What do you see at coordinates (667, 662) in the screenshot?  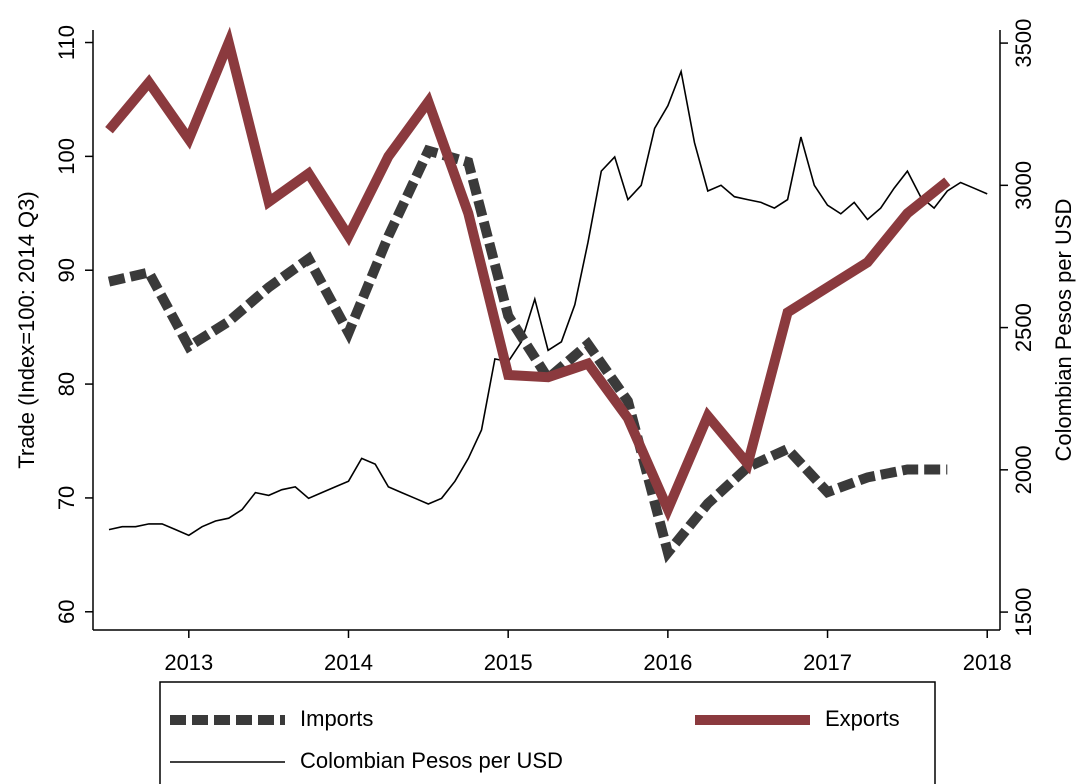 I see `x-tick-label: 2016` at bounding box center [667, 662].